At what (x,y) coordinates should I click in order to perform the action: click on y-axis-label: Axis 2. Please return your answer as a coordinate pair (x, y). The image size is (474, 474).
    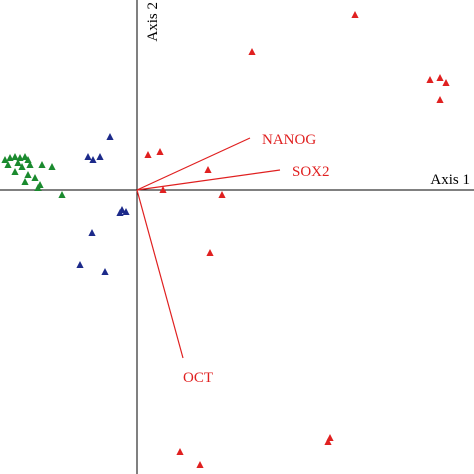
    Looking at the image, I should click on (153, 22).